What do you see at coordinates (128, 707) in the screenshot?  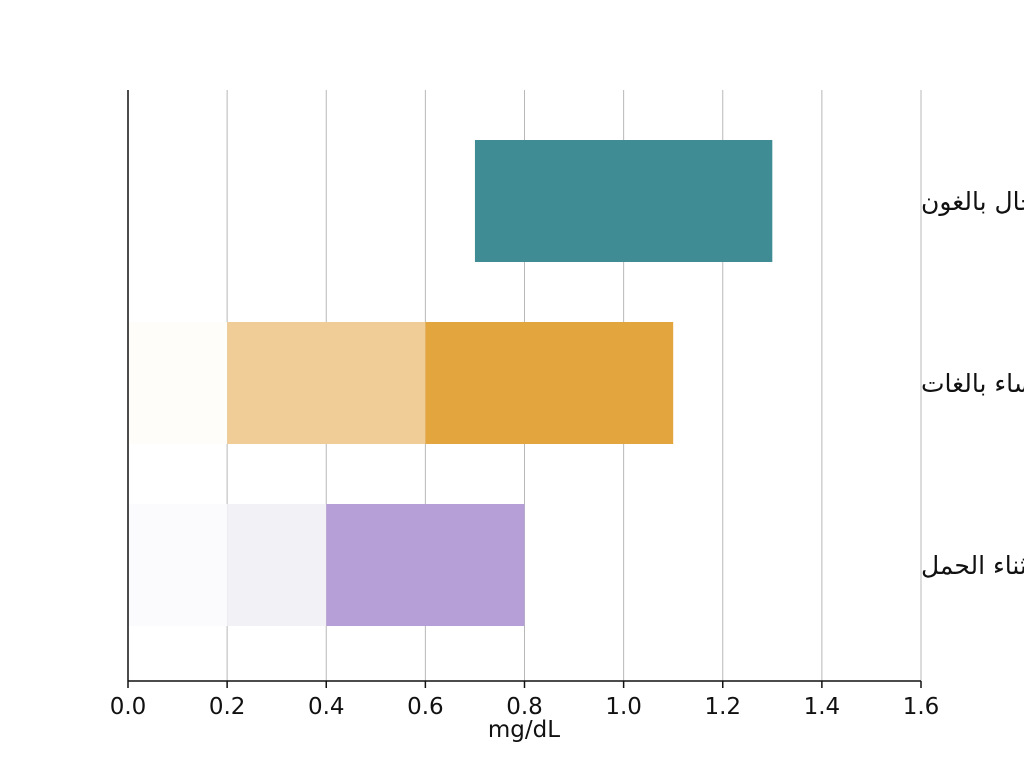 I see `x-tick-label: 0.0` at bounding box center [128, 707].